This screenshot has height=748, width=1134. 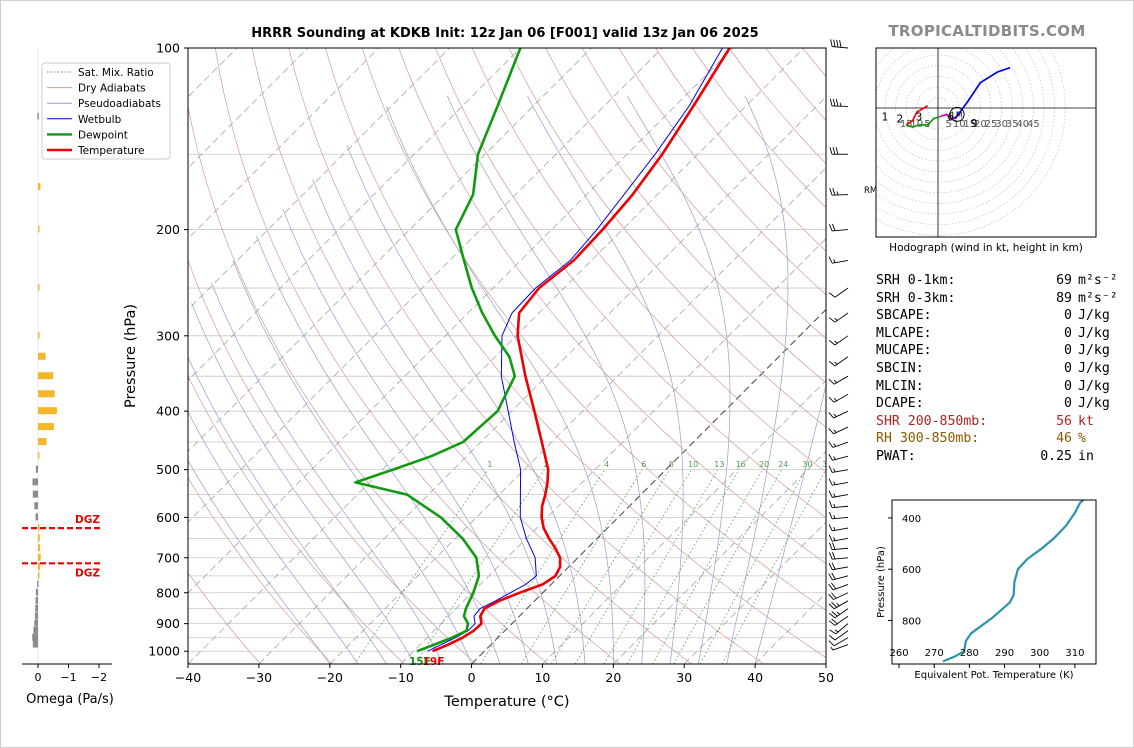 I want to click on param-label: MLCAPE:, so click(x=904, y=333).